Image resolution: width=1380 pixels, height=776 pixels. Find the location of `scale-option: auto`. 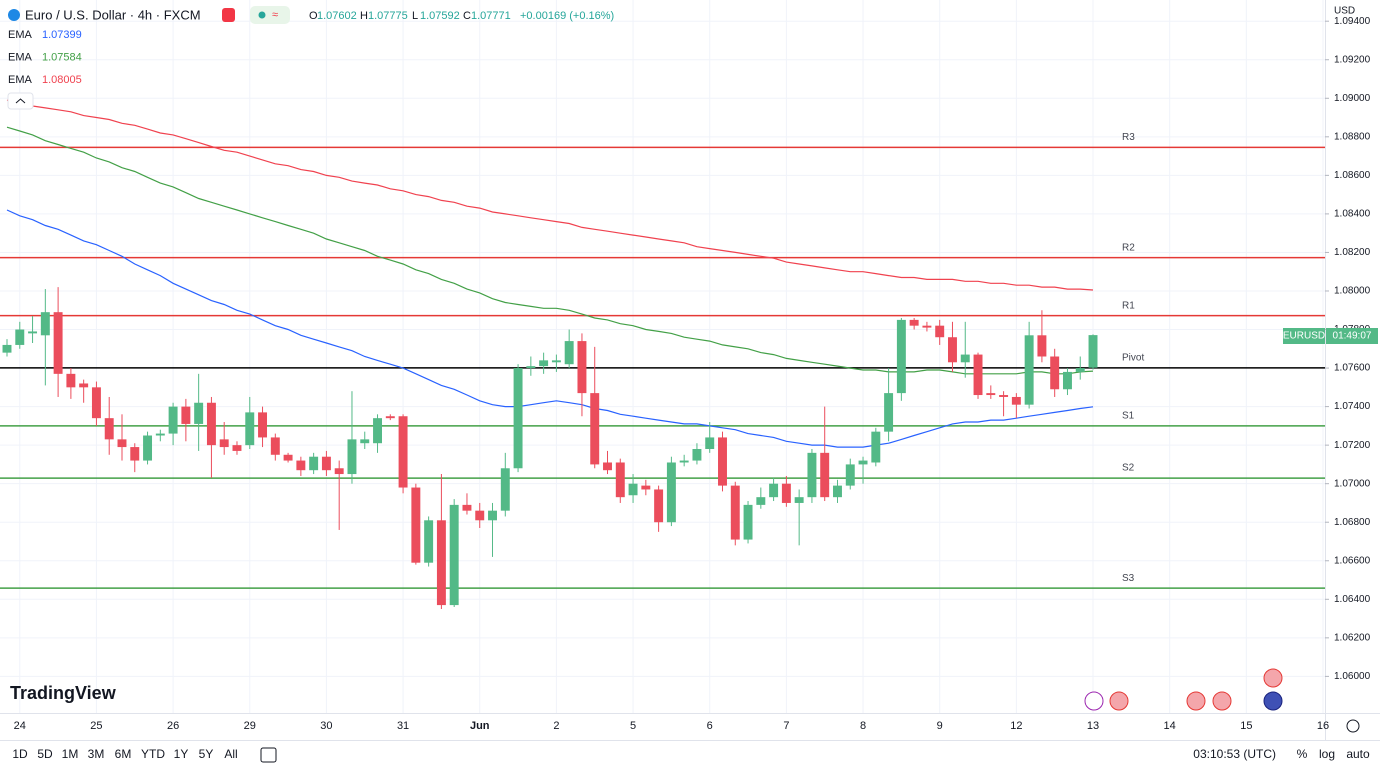

scale-option: auto is located at coordinates (1358, 754).